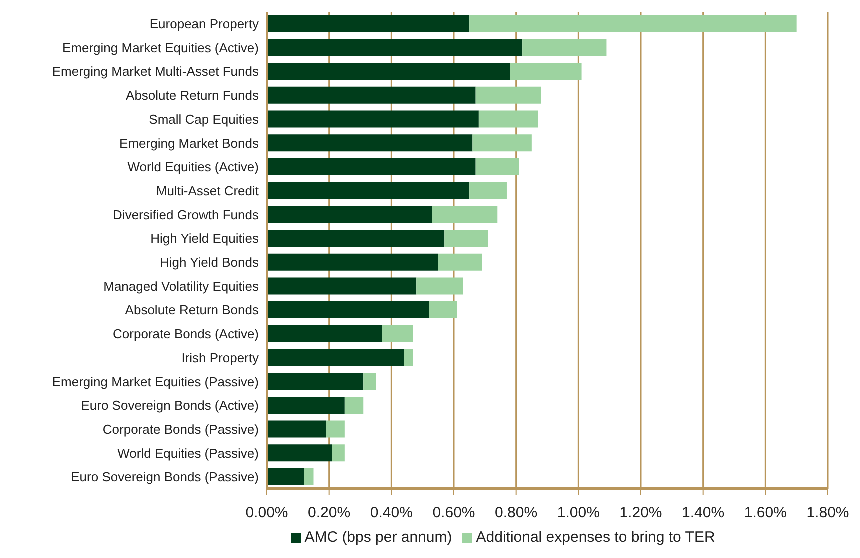 Image resolution: width=860 pixels, height=558 pixels. Describe the element at coordinates (578, 513) in the screenshot. I see `x-tick-label: 1.00%` at that location.